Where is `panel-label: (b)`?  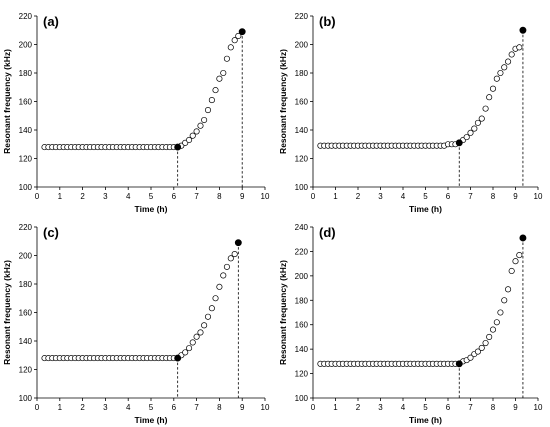 panel-label: (b) is located at coordinates (327, 21).